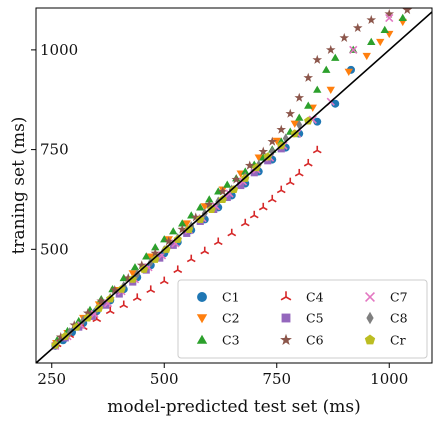  What do you see at coordinates (218, 318) in the screenshot?
I see `legend-item-c2: C2` at bounding box center [218, 318].